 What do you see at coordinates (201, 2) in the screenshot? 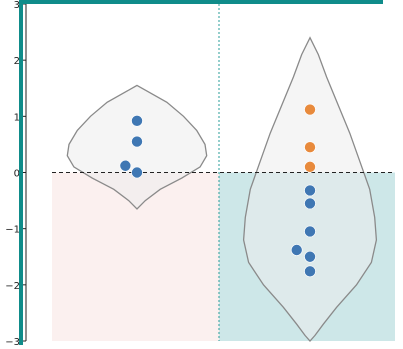
I see `frame-top-edge` at bounding box center [201, 2].